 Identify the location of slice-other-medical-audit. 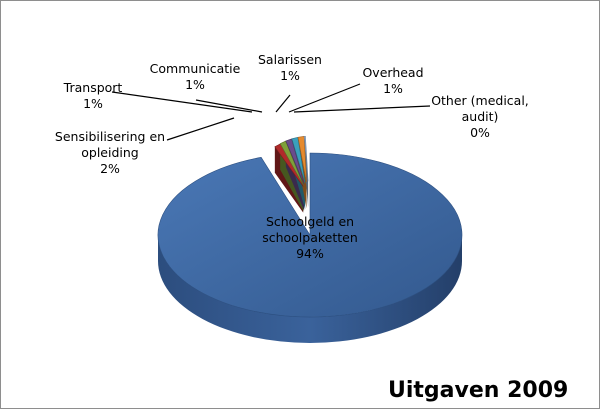
(306, 158).